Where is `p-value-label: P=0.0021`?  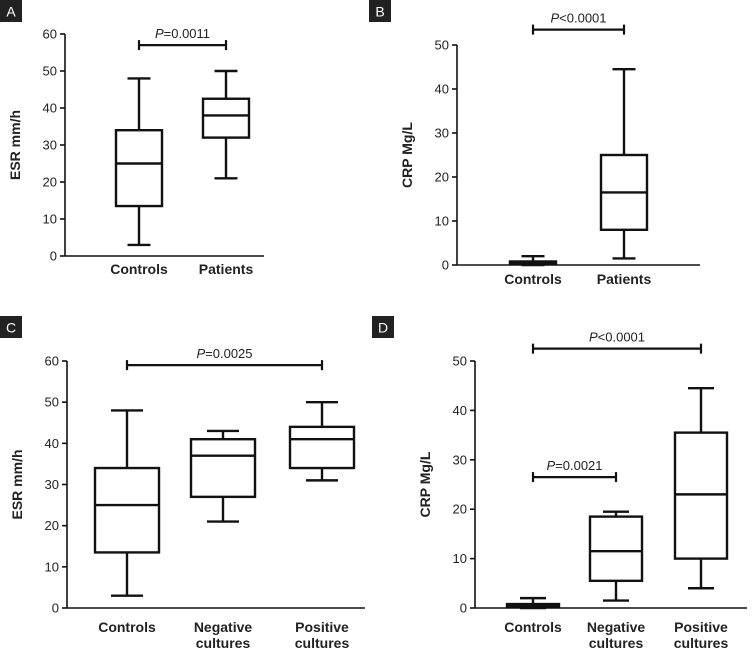
p-value-label: P=0.0021 is located at coordinates (574, 465).